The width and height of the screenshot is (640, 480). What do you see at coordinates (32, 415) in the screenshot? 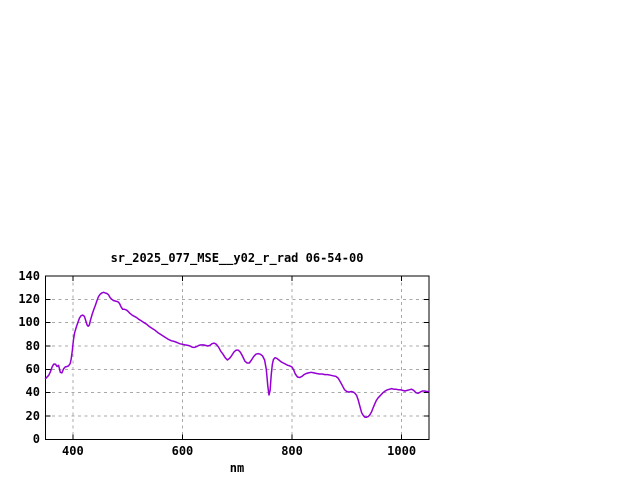
I see `y-tick-label: 20` at bounding box center [32, 415].